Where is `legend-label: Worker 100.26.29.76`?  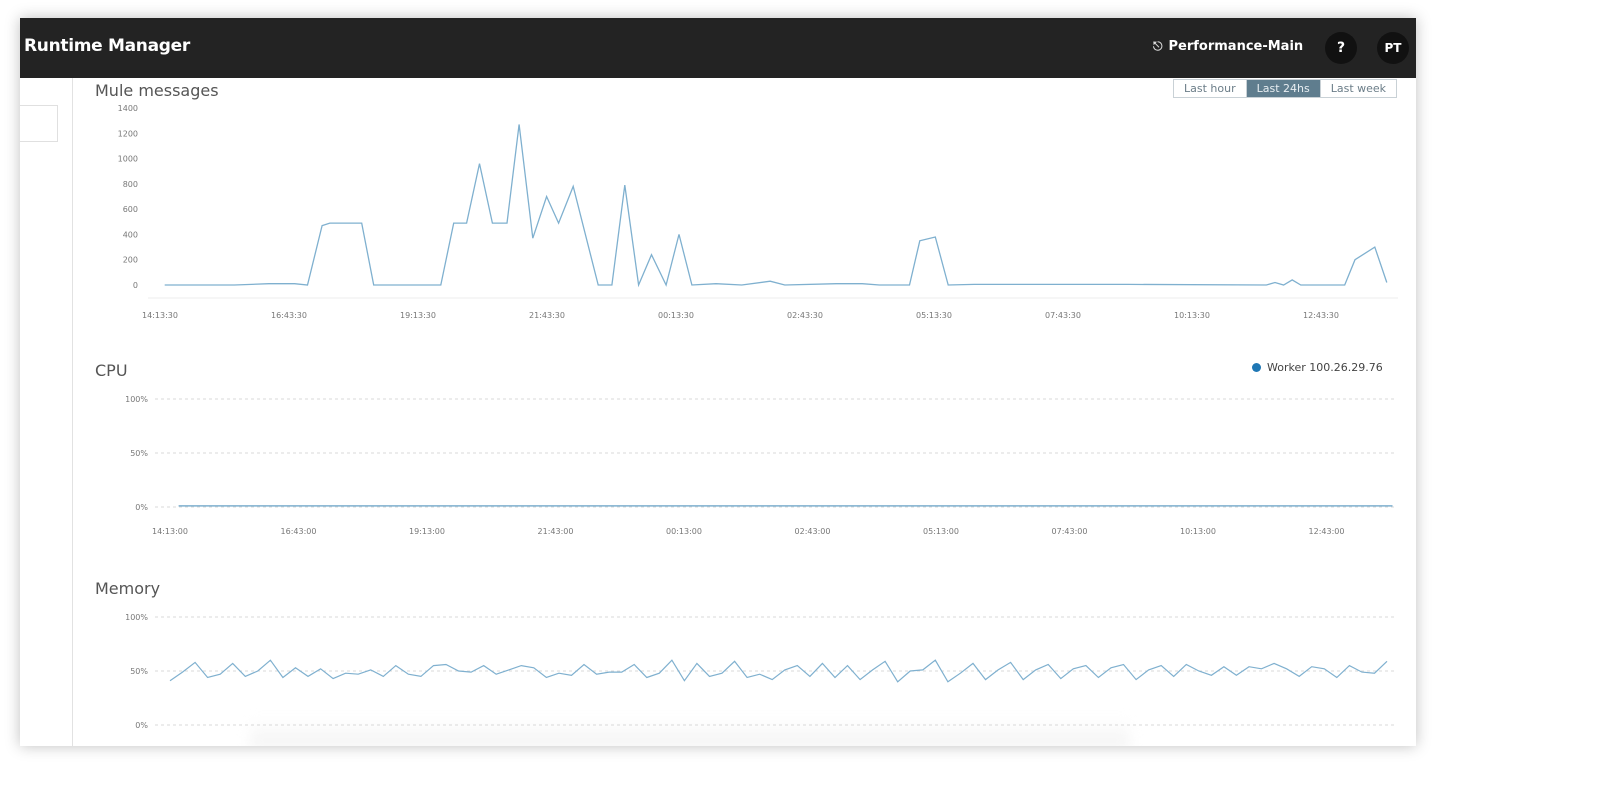
legend-label: Worker 100.26.29.76 is located at coordinates (1325, 367).